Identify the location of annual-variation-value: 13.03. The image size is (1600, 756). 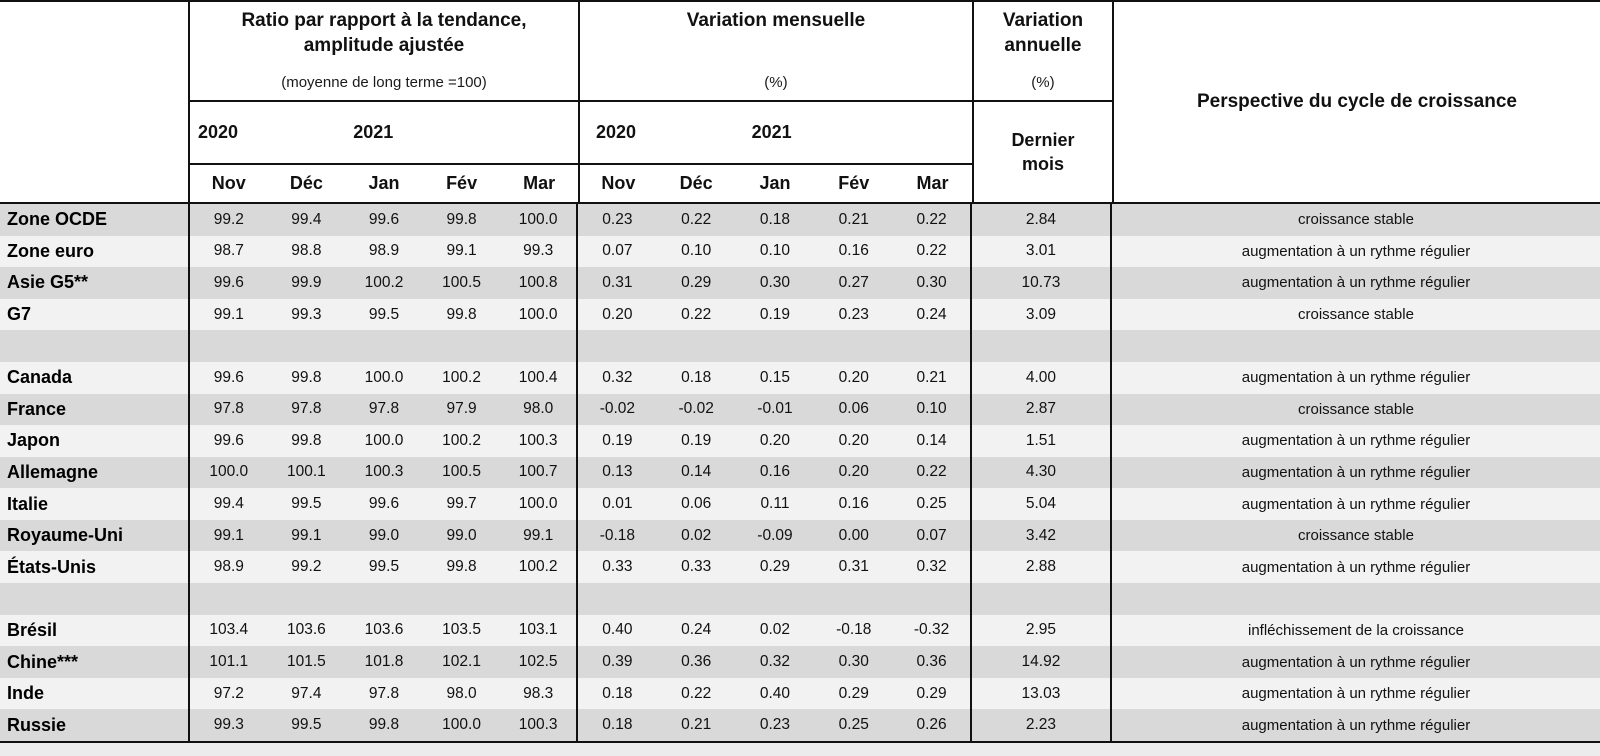
(1042, 693).